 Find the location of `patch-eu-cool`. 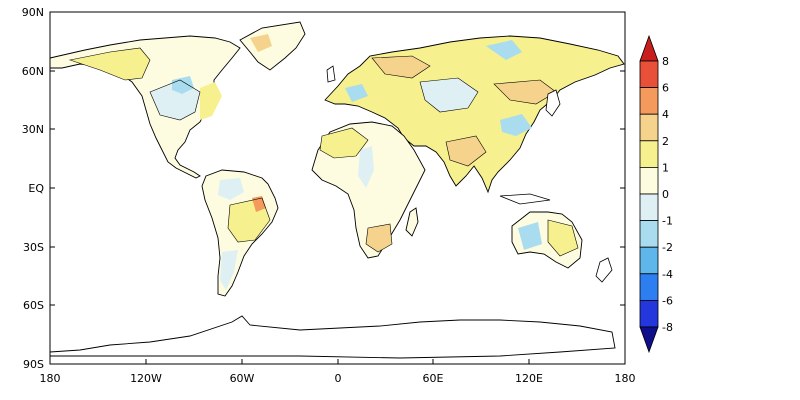

patch-eu-cool is located at coordinates (356, 93).